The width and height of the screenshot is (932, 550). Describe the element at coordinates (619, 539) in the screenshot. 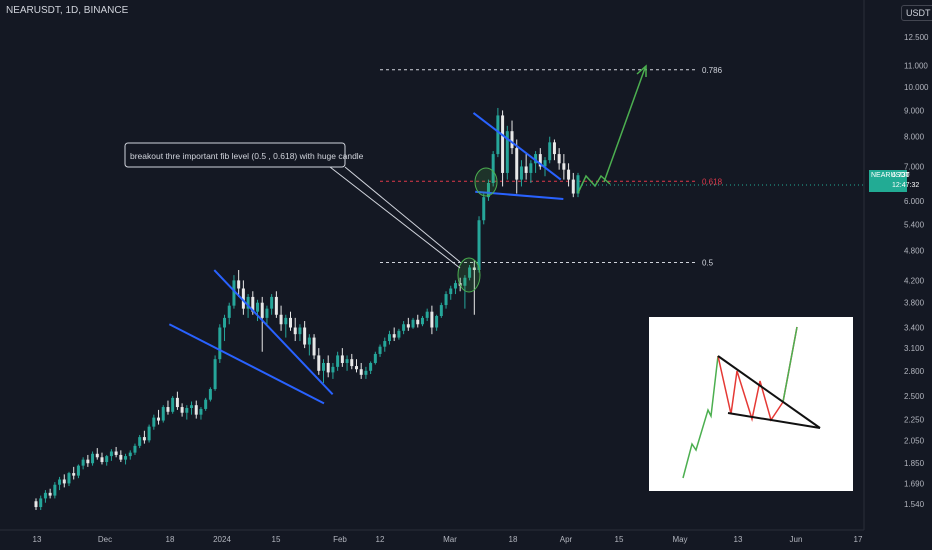

I see `x-tick-label: 15` at that location.